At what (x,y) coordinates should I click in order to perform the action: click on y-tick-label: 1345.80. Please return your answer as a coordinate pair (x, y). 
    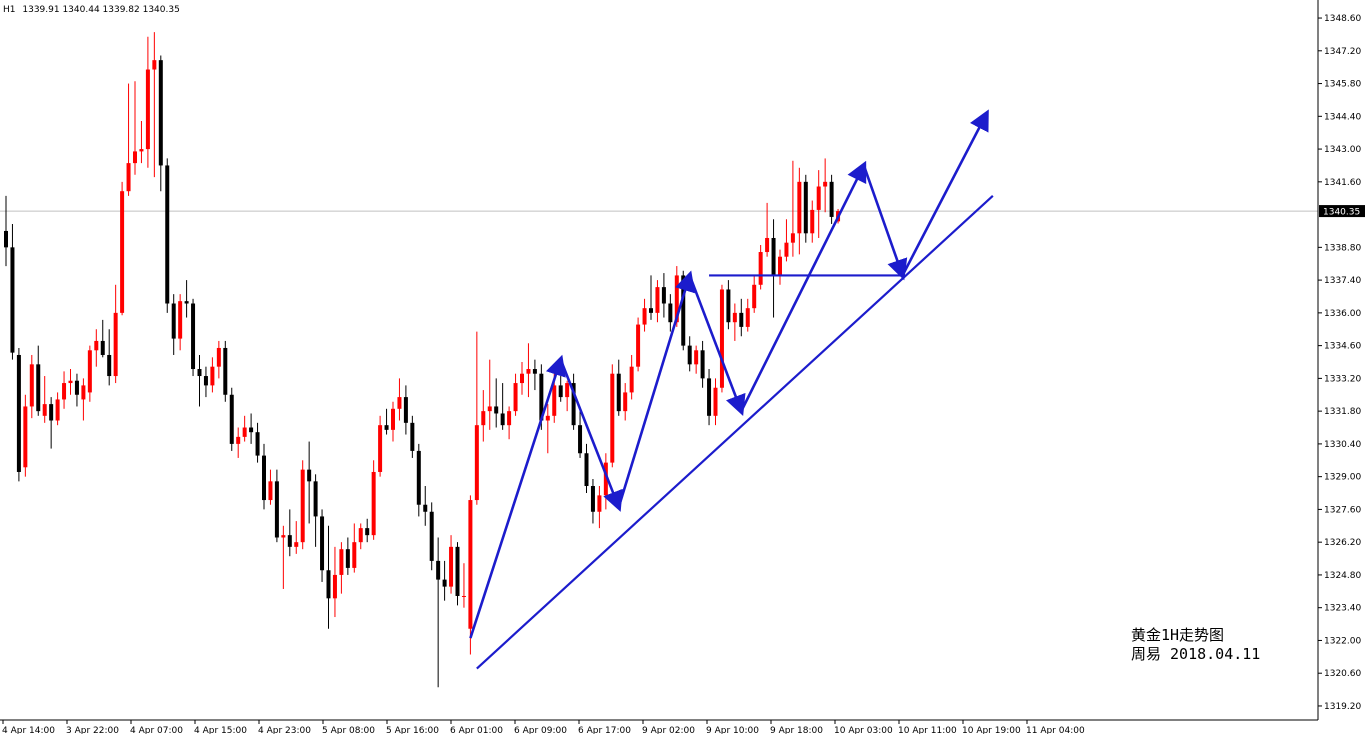
    Looking at the image, I should click on (1342, 85).